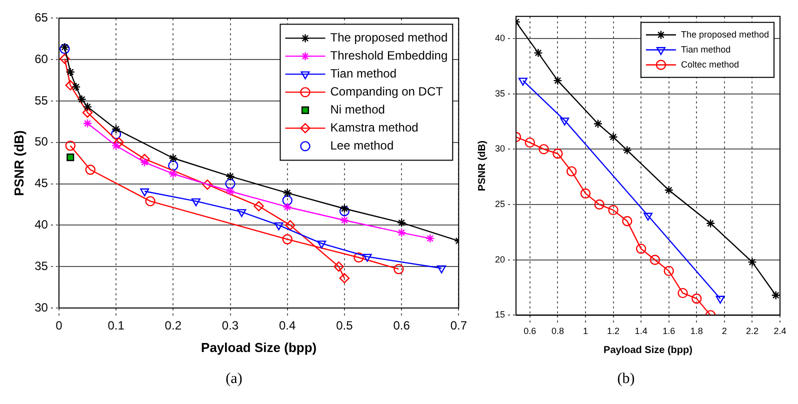 This screenshot has width=798, height=404. Describe the element at coordinates (116, 325) in the screenshot. I see `x-tick-label: 0.1` at that location.